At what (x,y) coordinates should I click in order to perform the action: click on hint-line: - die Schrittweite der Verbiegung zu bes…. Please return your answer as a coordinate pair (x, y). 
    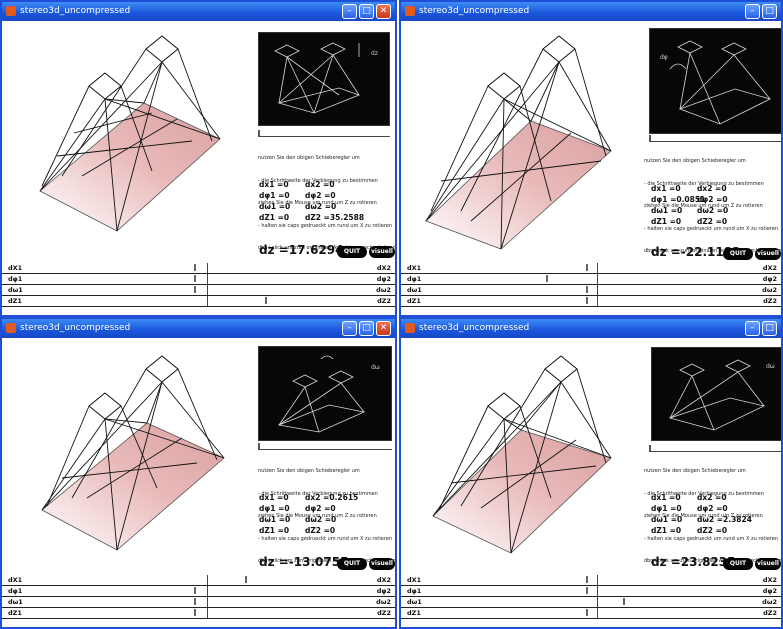
    Looking at the image, I should click on (704, 493).